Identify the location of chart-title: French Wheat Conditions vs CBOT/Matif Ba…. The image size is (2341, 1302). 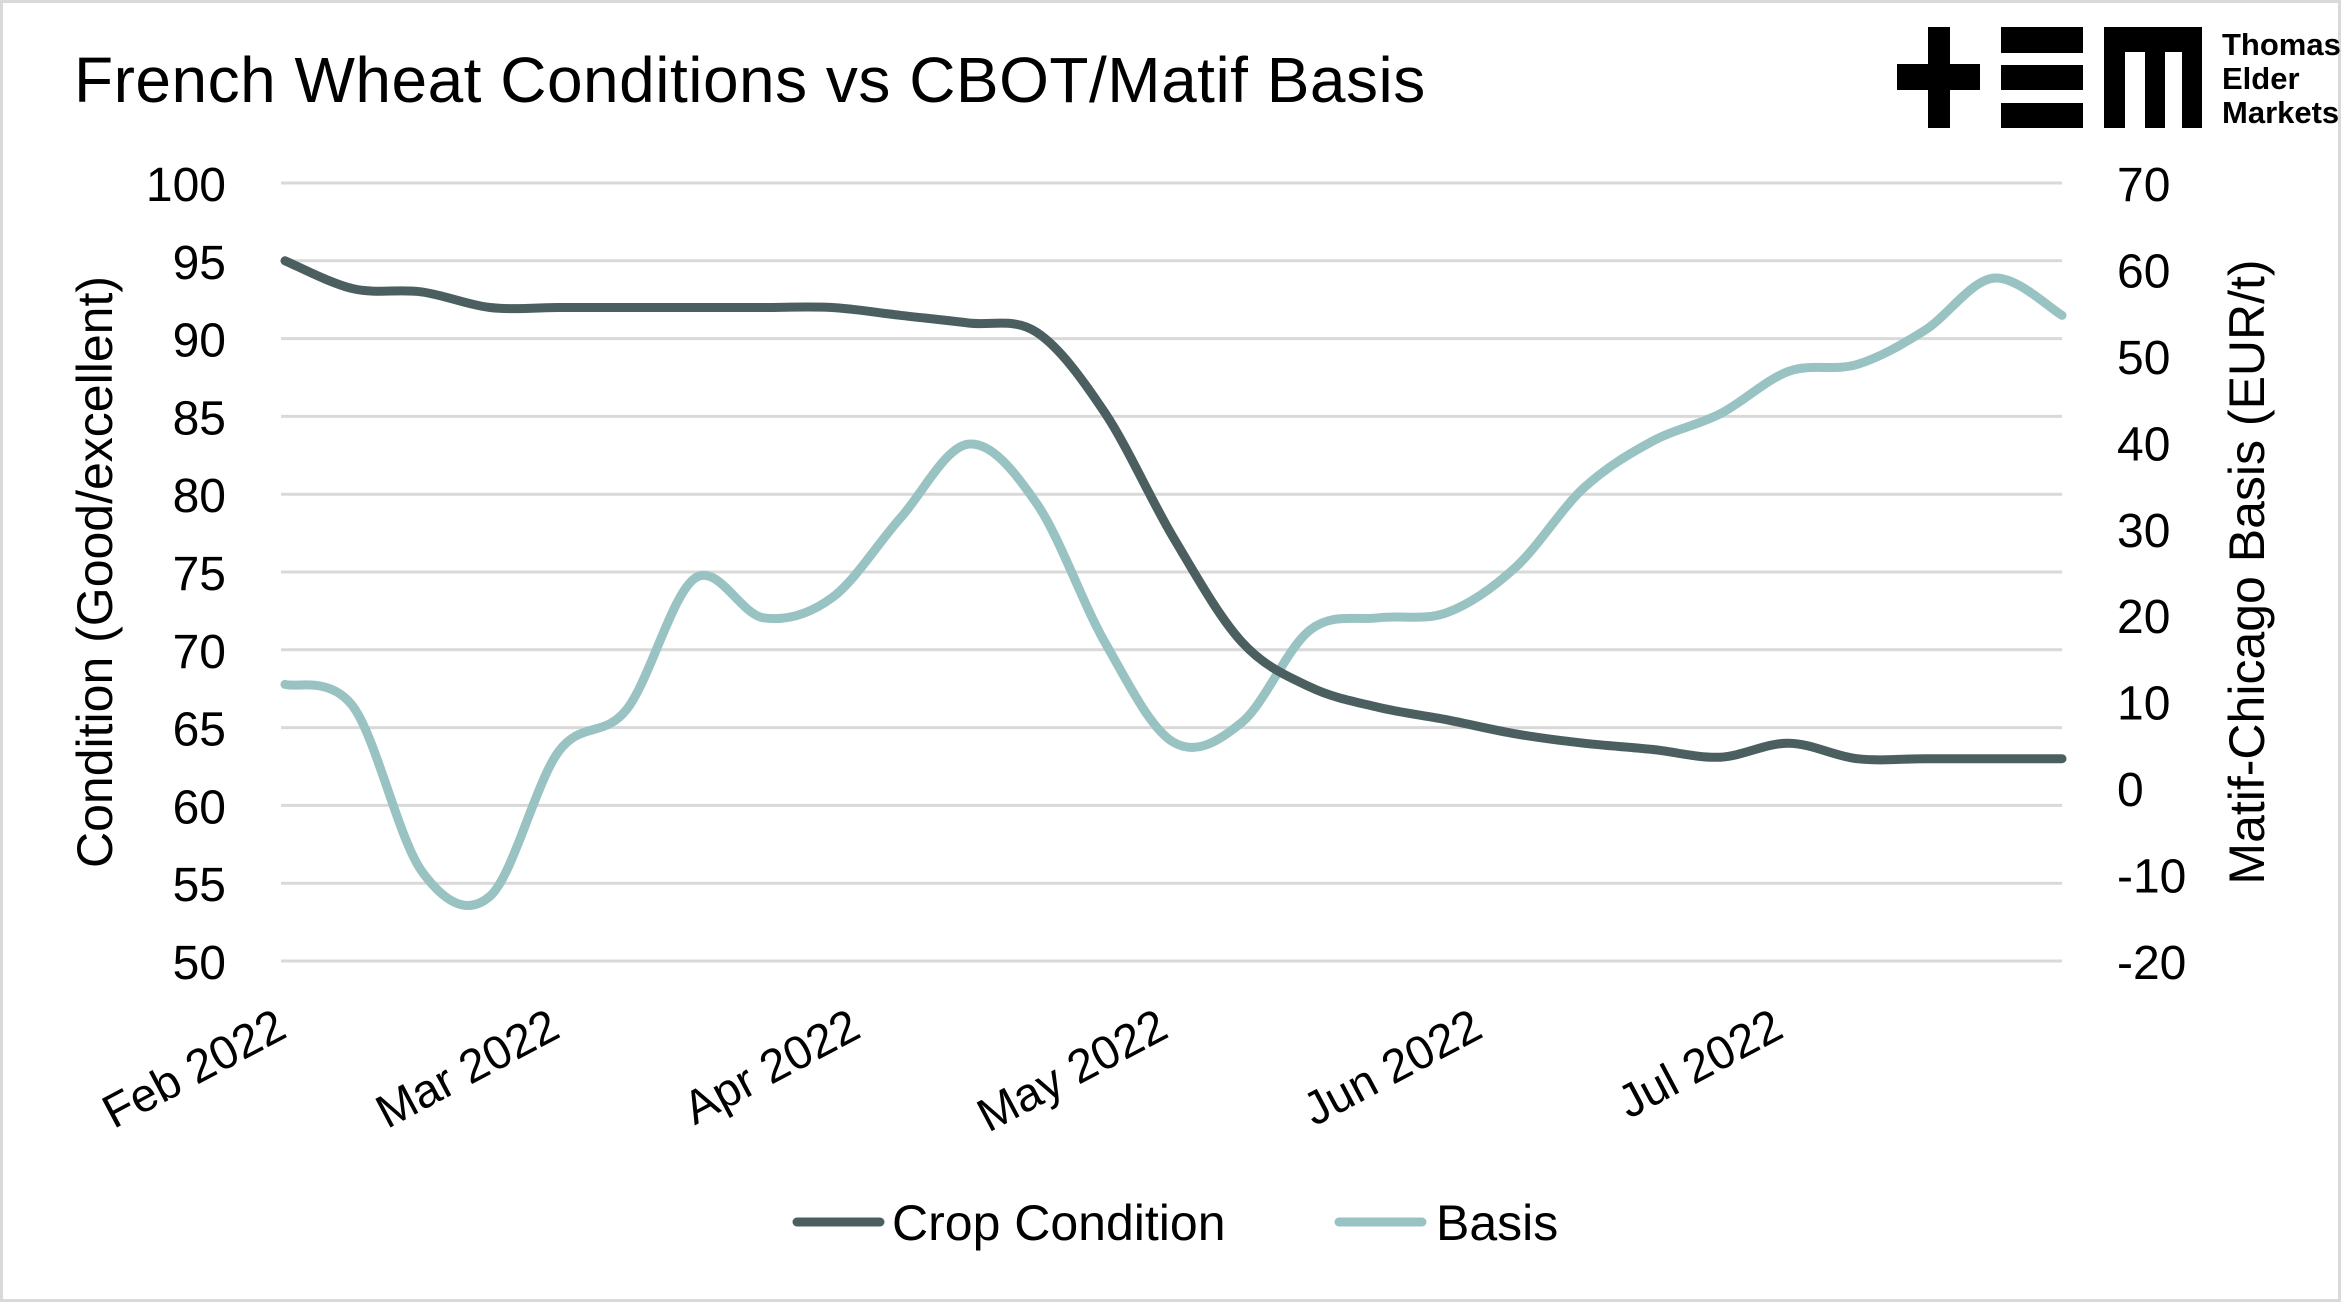
(750, 80).